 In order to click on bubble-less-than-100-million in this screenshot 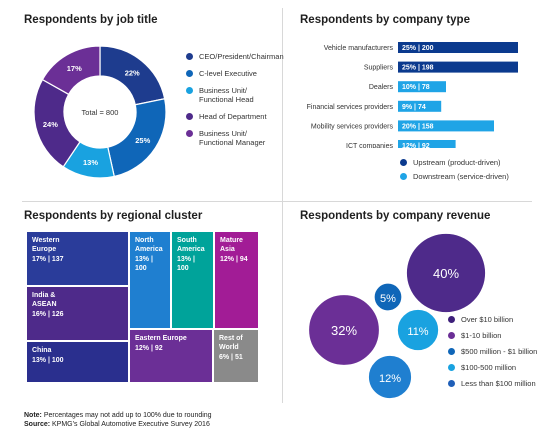, I will do `click(390, 377)`.